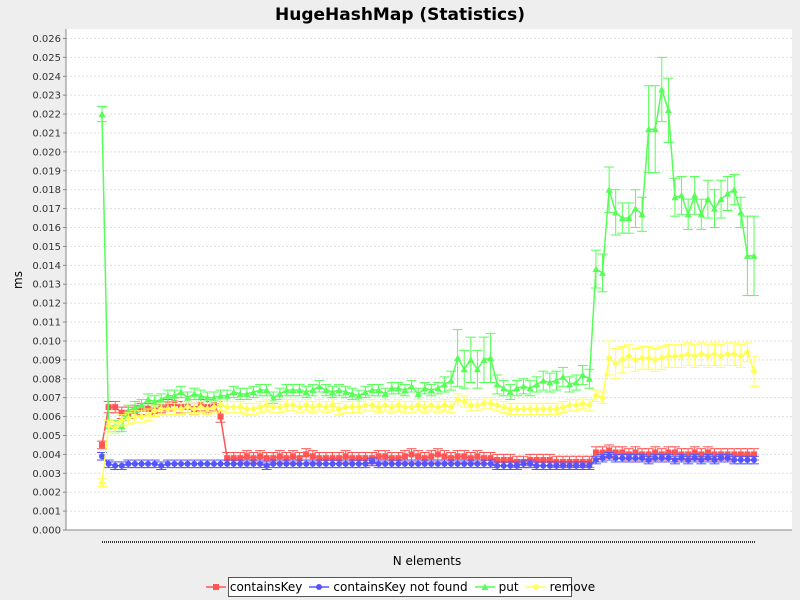 The image size is (800, 600). Describe the element at coordinates (46, 115) in the screenshot. I see `y-tick-label: 0.022` at that location.